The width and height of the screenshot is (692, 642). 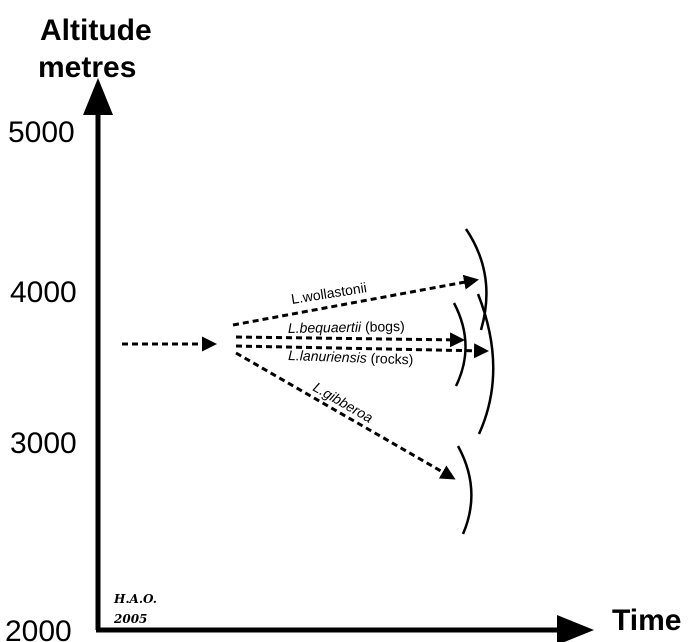 What do you see at coordinates (575, 628) in the screenshot?
I see `x-axis-arrowhead` at bounding box center [575, 628].